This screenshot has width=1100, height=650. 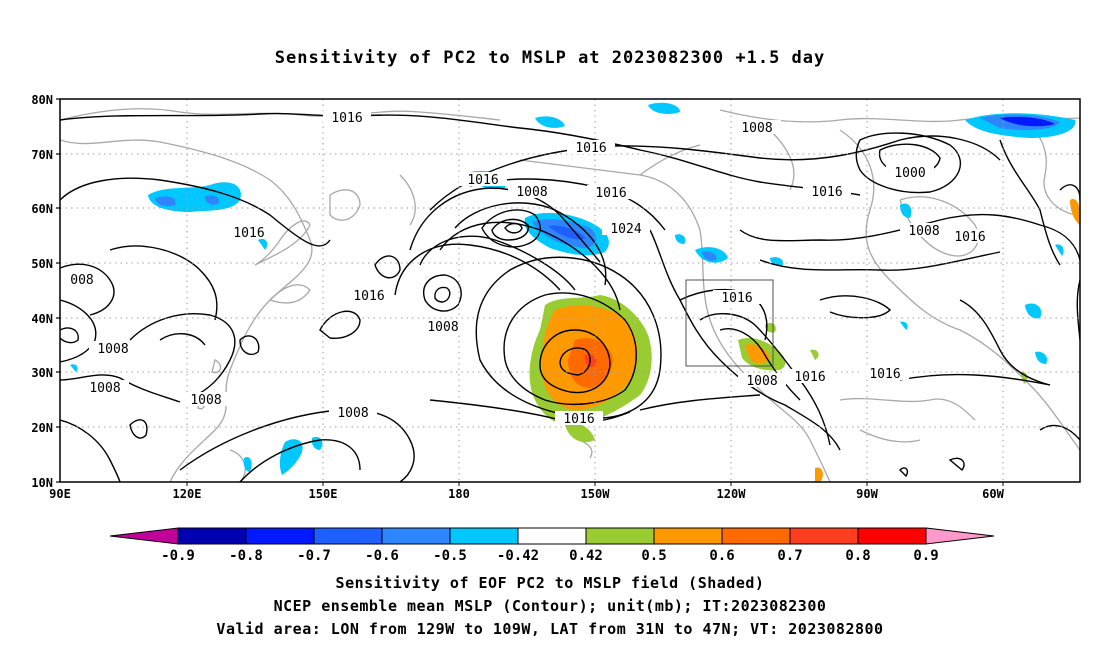 What do you see at coordinates (625, 229) in the screenshot?
I see `contour-label: 1024` at bounding box center [625, 229].